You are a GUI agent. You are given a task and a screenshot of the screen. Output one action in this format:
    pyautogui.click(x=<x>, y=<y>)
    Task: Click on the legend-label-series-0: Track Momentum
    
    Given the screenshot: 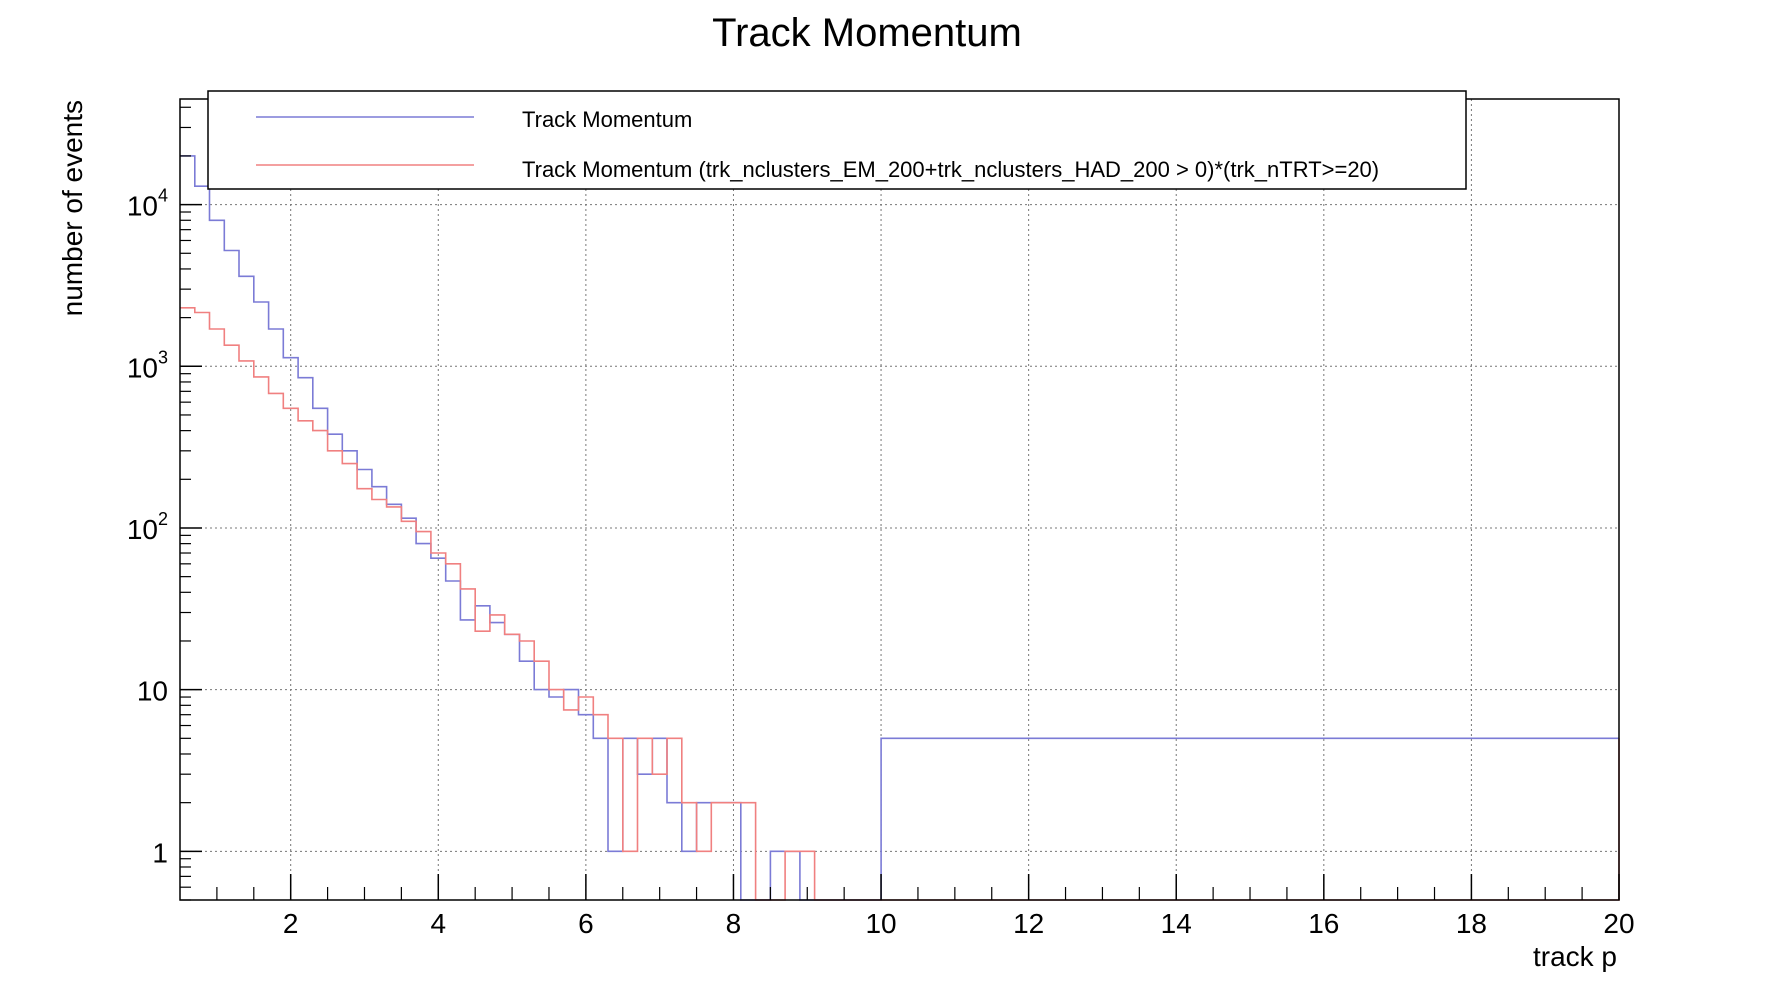 What is the action you would take?
    pyautogui.click(x=607, y=119)
    